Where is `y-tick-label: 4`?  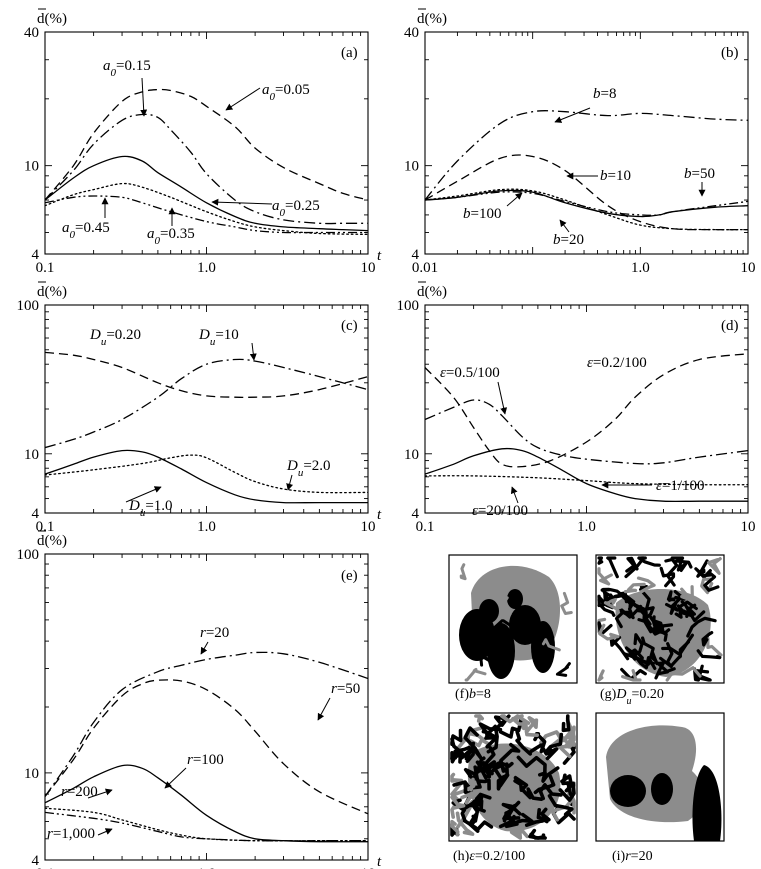
y-tick-label: 4 is located at coordinates (36, 861).